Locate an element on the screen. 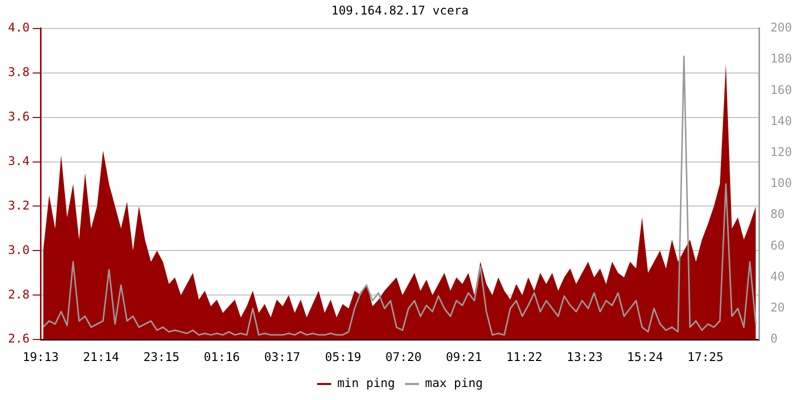 This screenshot has height=400, width=800. y2-tick-label: 140 is located at coordinates (781, 121).